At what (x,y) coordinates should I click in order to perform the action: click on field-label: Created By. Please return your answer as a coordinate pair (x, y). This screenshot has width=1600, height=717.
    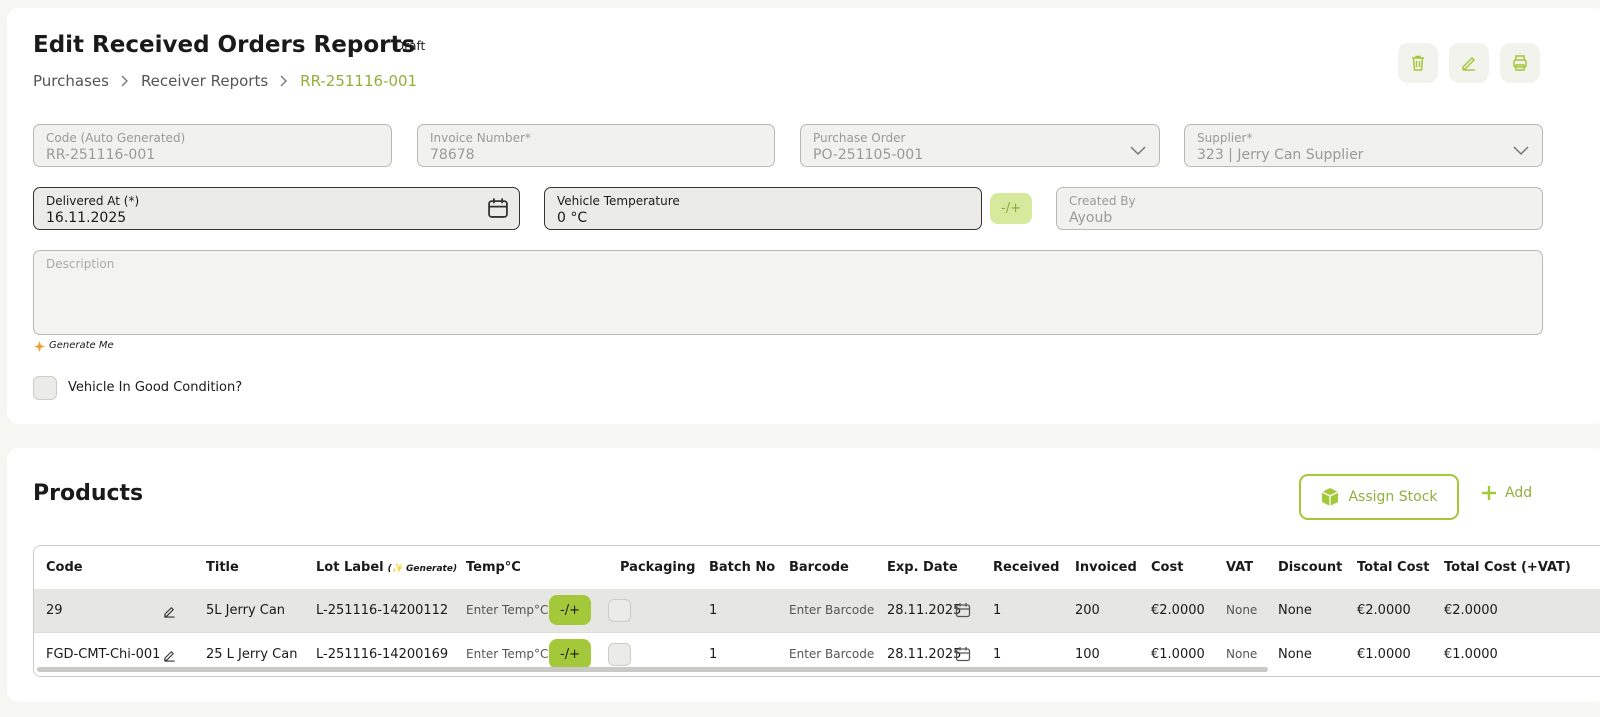
    Looking at the image, I should click on (1102, 201).